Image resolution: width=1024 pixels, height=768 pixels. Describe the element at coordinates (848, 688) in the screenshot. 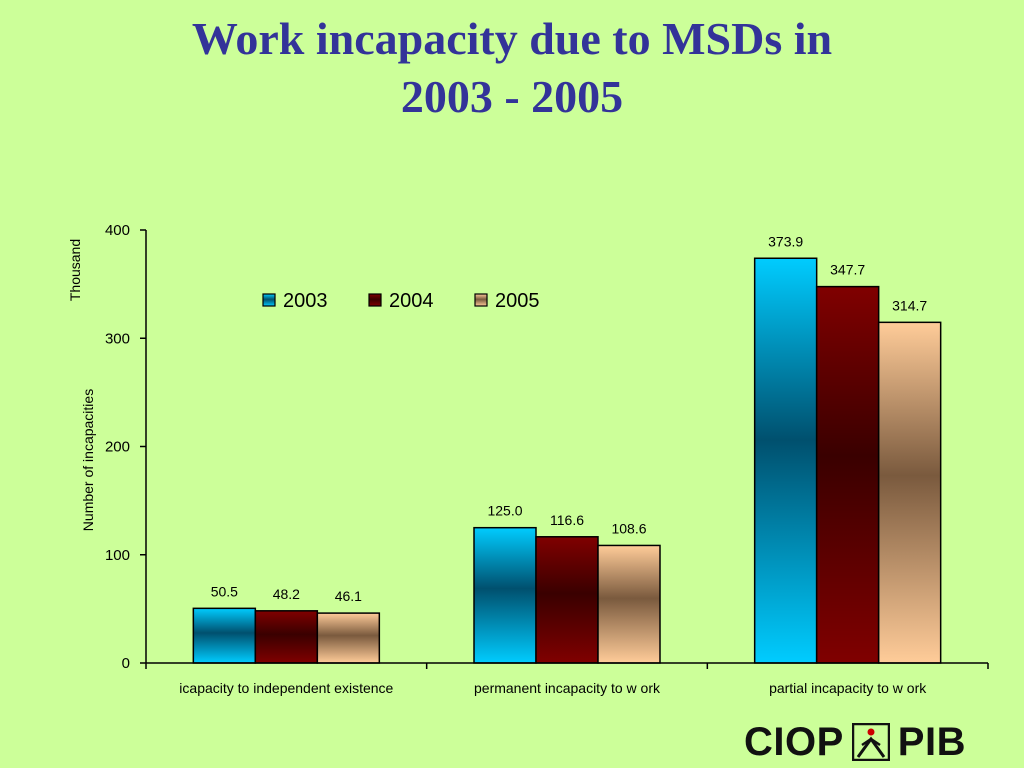

I see `x-tick-label: partial incapacity to w ork` at that location.